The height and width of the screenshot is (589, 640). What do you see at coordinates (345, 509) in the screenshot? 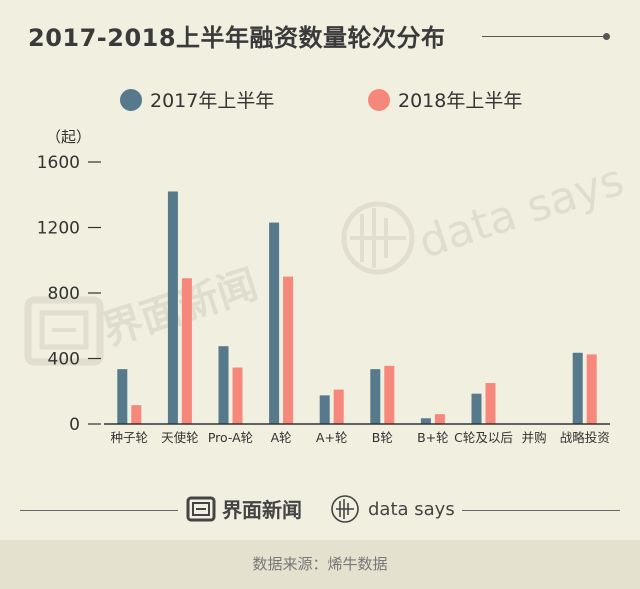
I see `datasays-logo-icon` at bounding box center [345, 509].